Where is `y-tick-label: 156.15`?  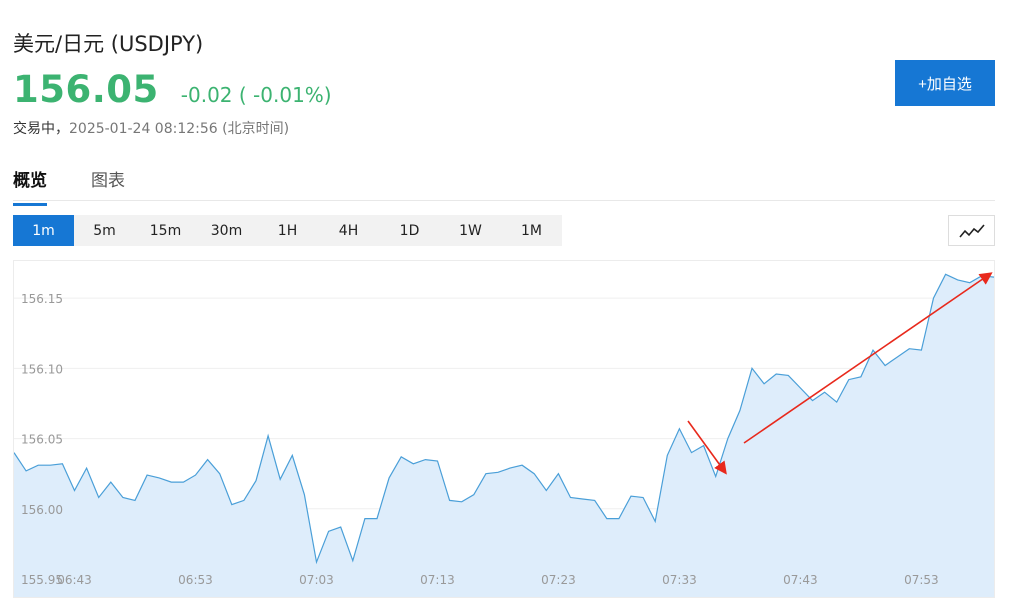 y-tick-label: 156.15 is located at coordinates (42, 299).